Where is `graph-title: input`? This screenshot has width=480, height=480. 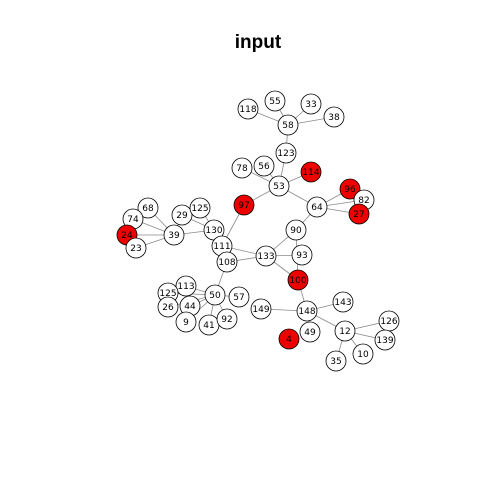 graph-title: input is located at coordinates (258, 42).